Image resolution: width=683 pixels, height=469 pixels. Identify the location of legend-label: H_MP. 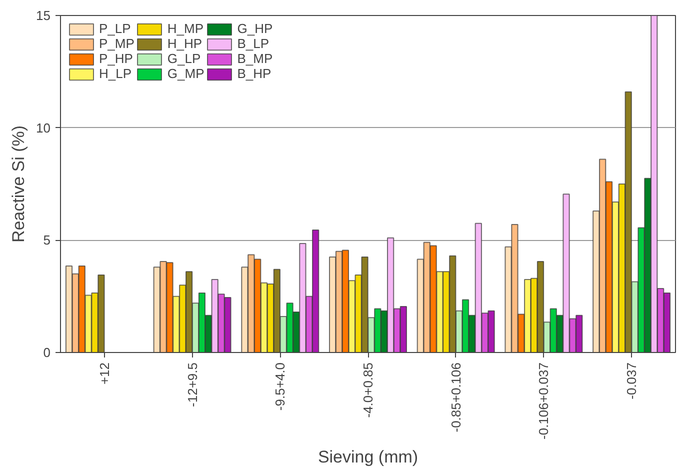
(185, 28).